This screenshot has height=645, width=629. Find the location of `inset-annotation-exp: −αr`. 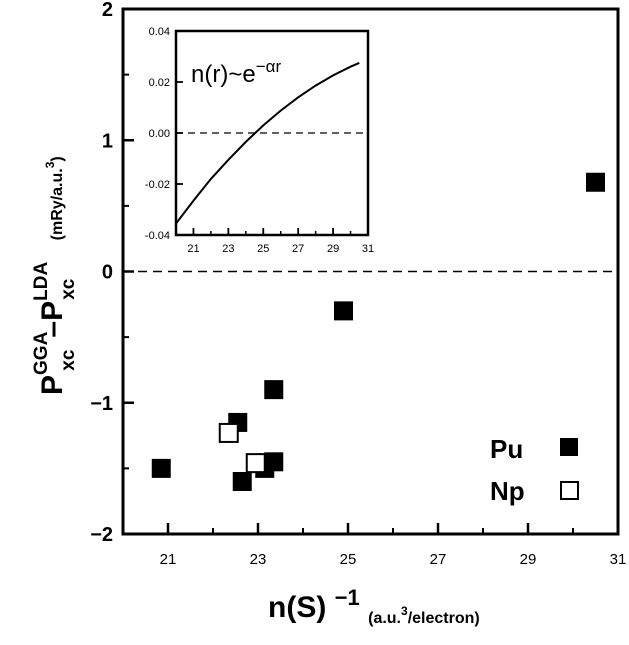

inset-annotation-exp: −αr is located at coordinates (269, 66).